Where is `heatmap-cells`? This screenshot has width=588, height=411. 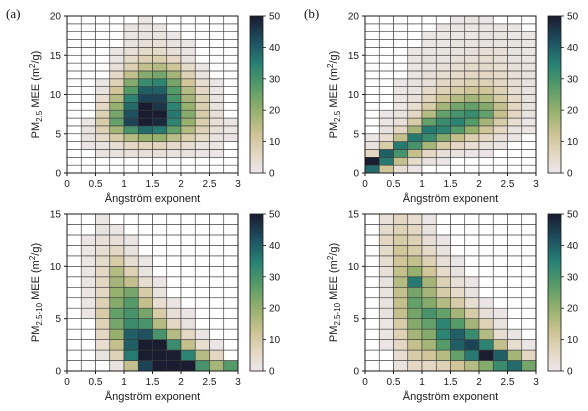 heatmap-cells is located at coordinates (450, 292).